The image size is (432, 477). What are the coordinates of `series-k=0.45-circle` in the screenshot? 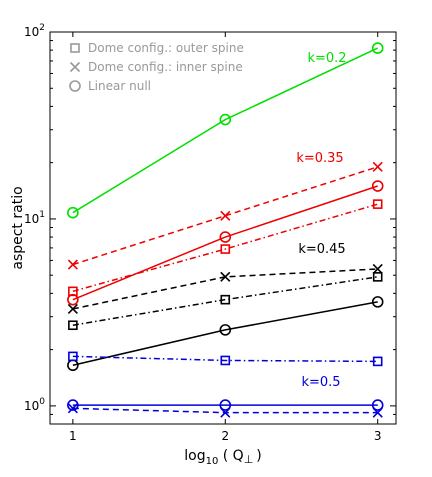 It's located at (225, 334).